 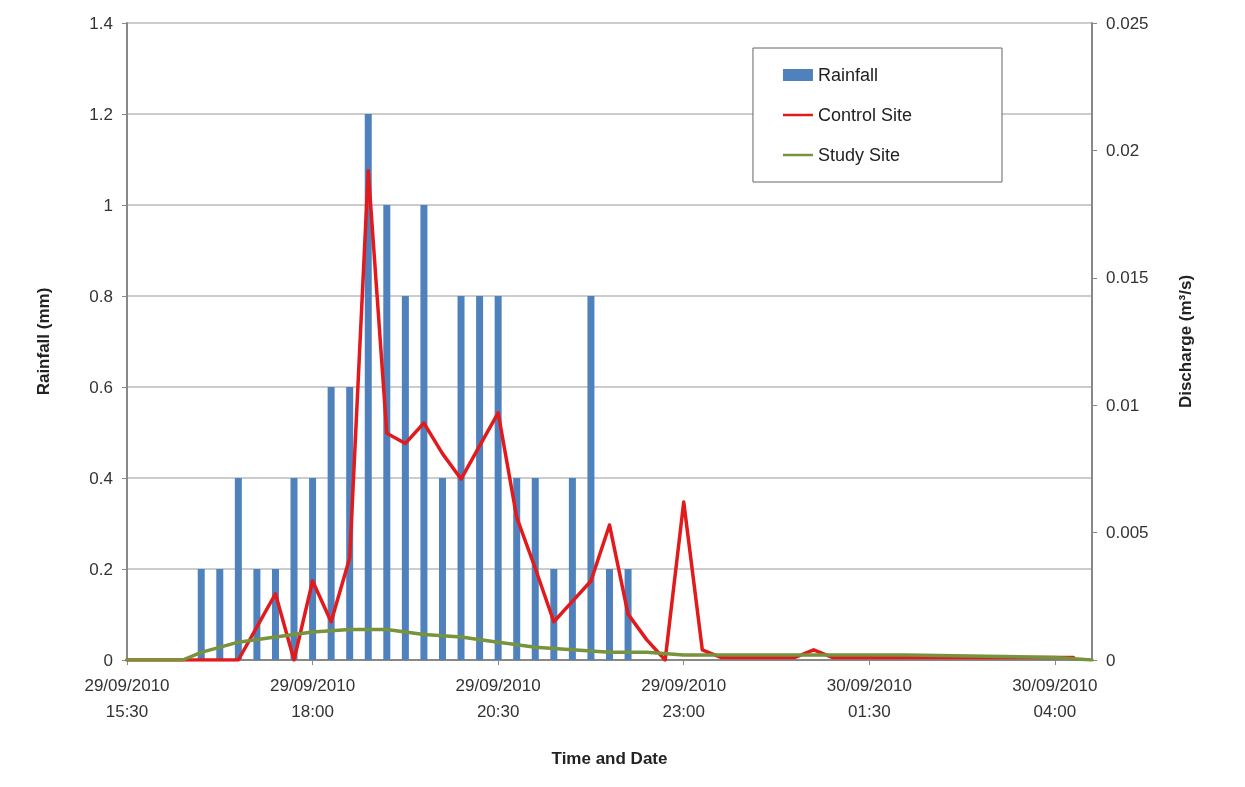 I want to click on y-tick-label: 0.6, so click(x=101, y=387).